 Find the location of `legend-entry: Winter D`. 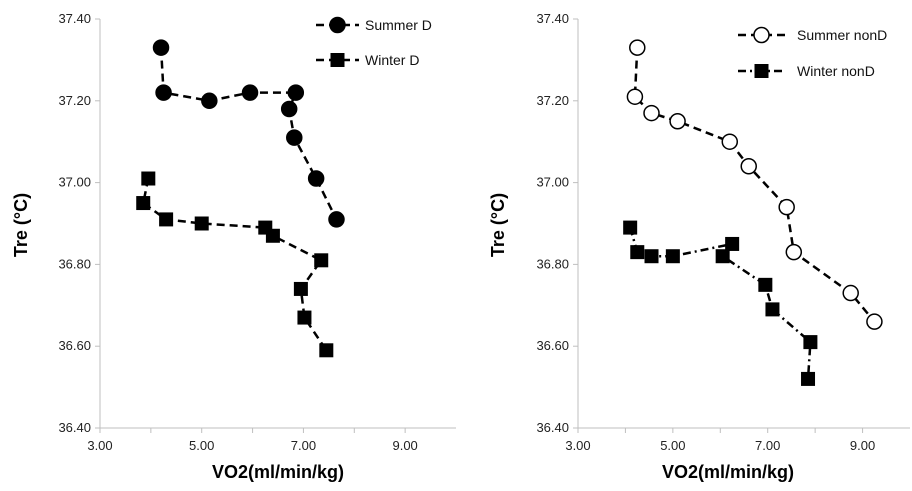

legend-entry: Winter D is located at coordinates (367, 60).